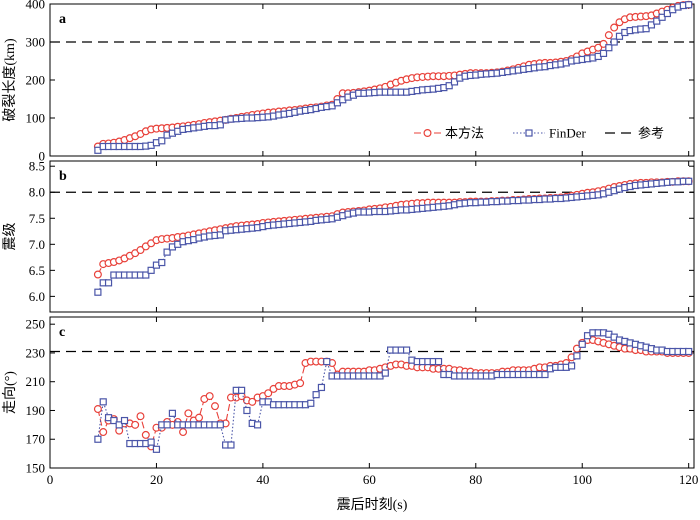 The height and width of the screenshot is (520, 700). Describe the element at coordinates (63, 176) in the screenshot. I see `panel-letter: b` at that location.